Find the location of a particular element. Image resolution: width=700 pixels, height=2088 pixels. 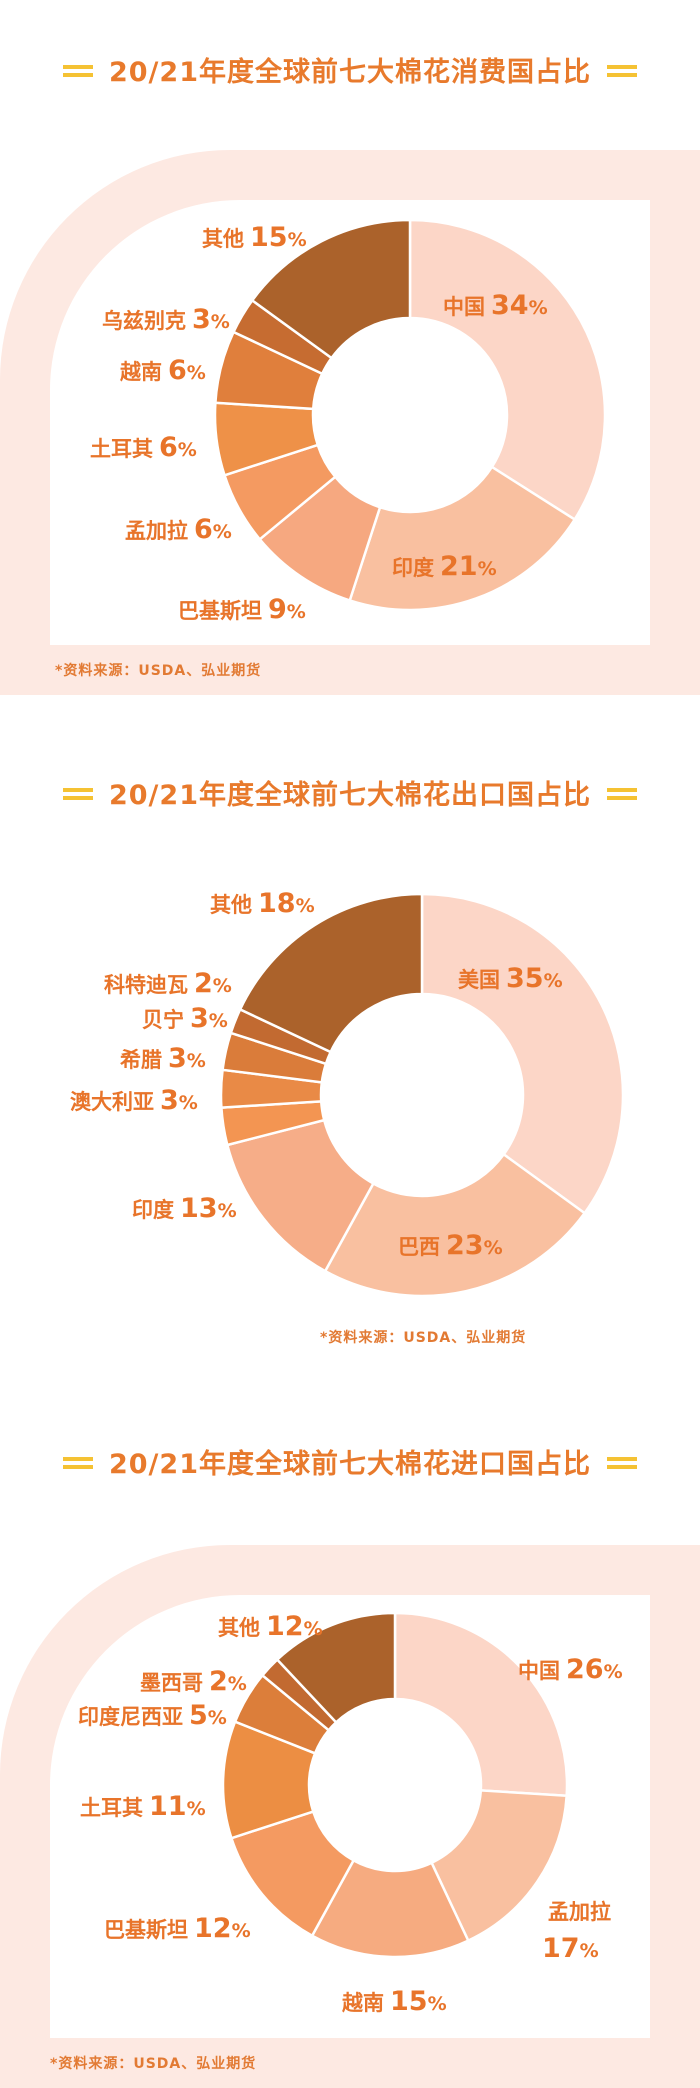

chart-title-row: 20/21年度全球前七大棉花出口国占比 is located at coordinates (350, 792).